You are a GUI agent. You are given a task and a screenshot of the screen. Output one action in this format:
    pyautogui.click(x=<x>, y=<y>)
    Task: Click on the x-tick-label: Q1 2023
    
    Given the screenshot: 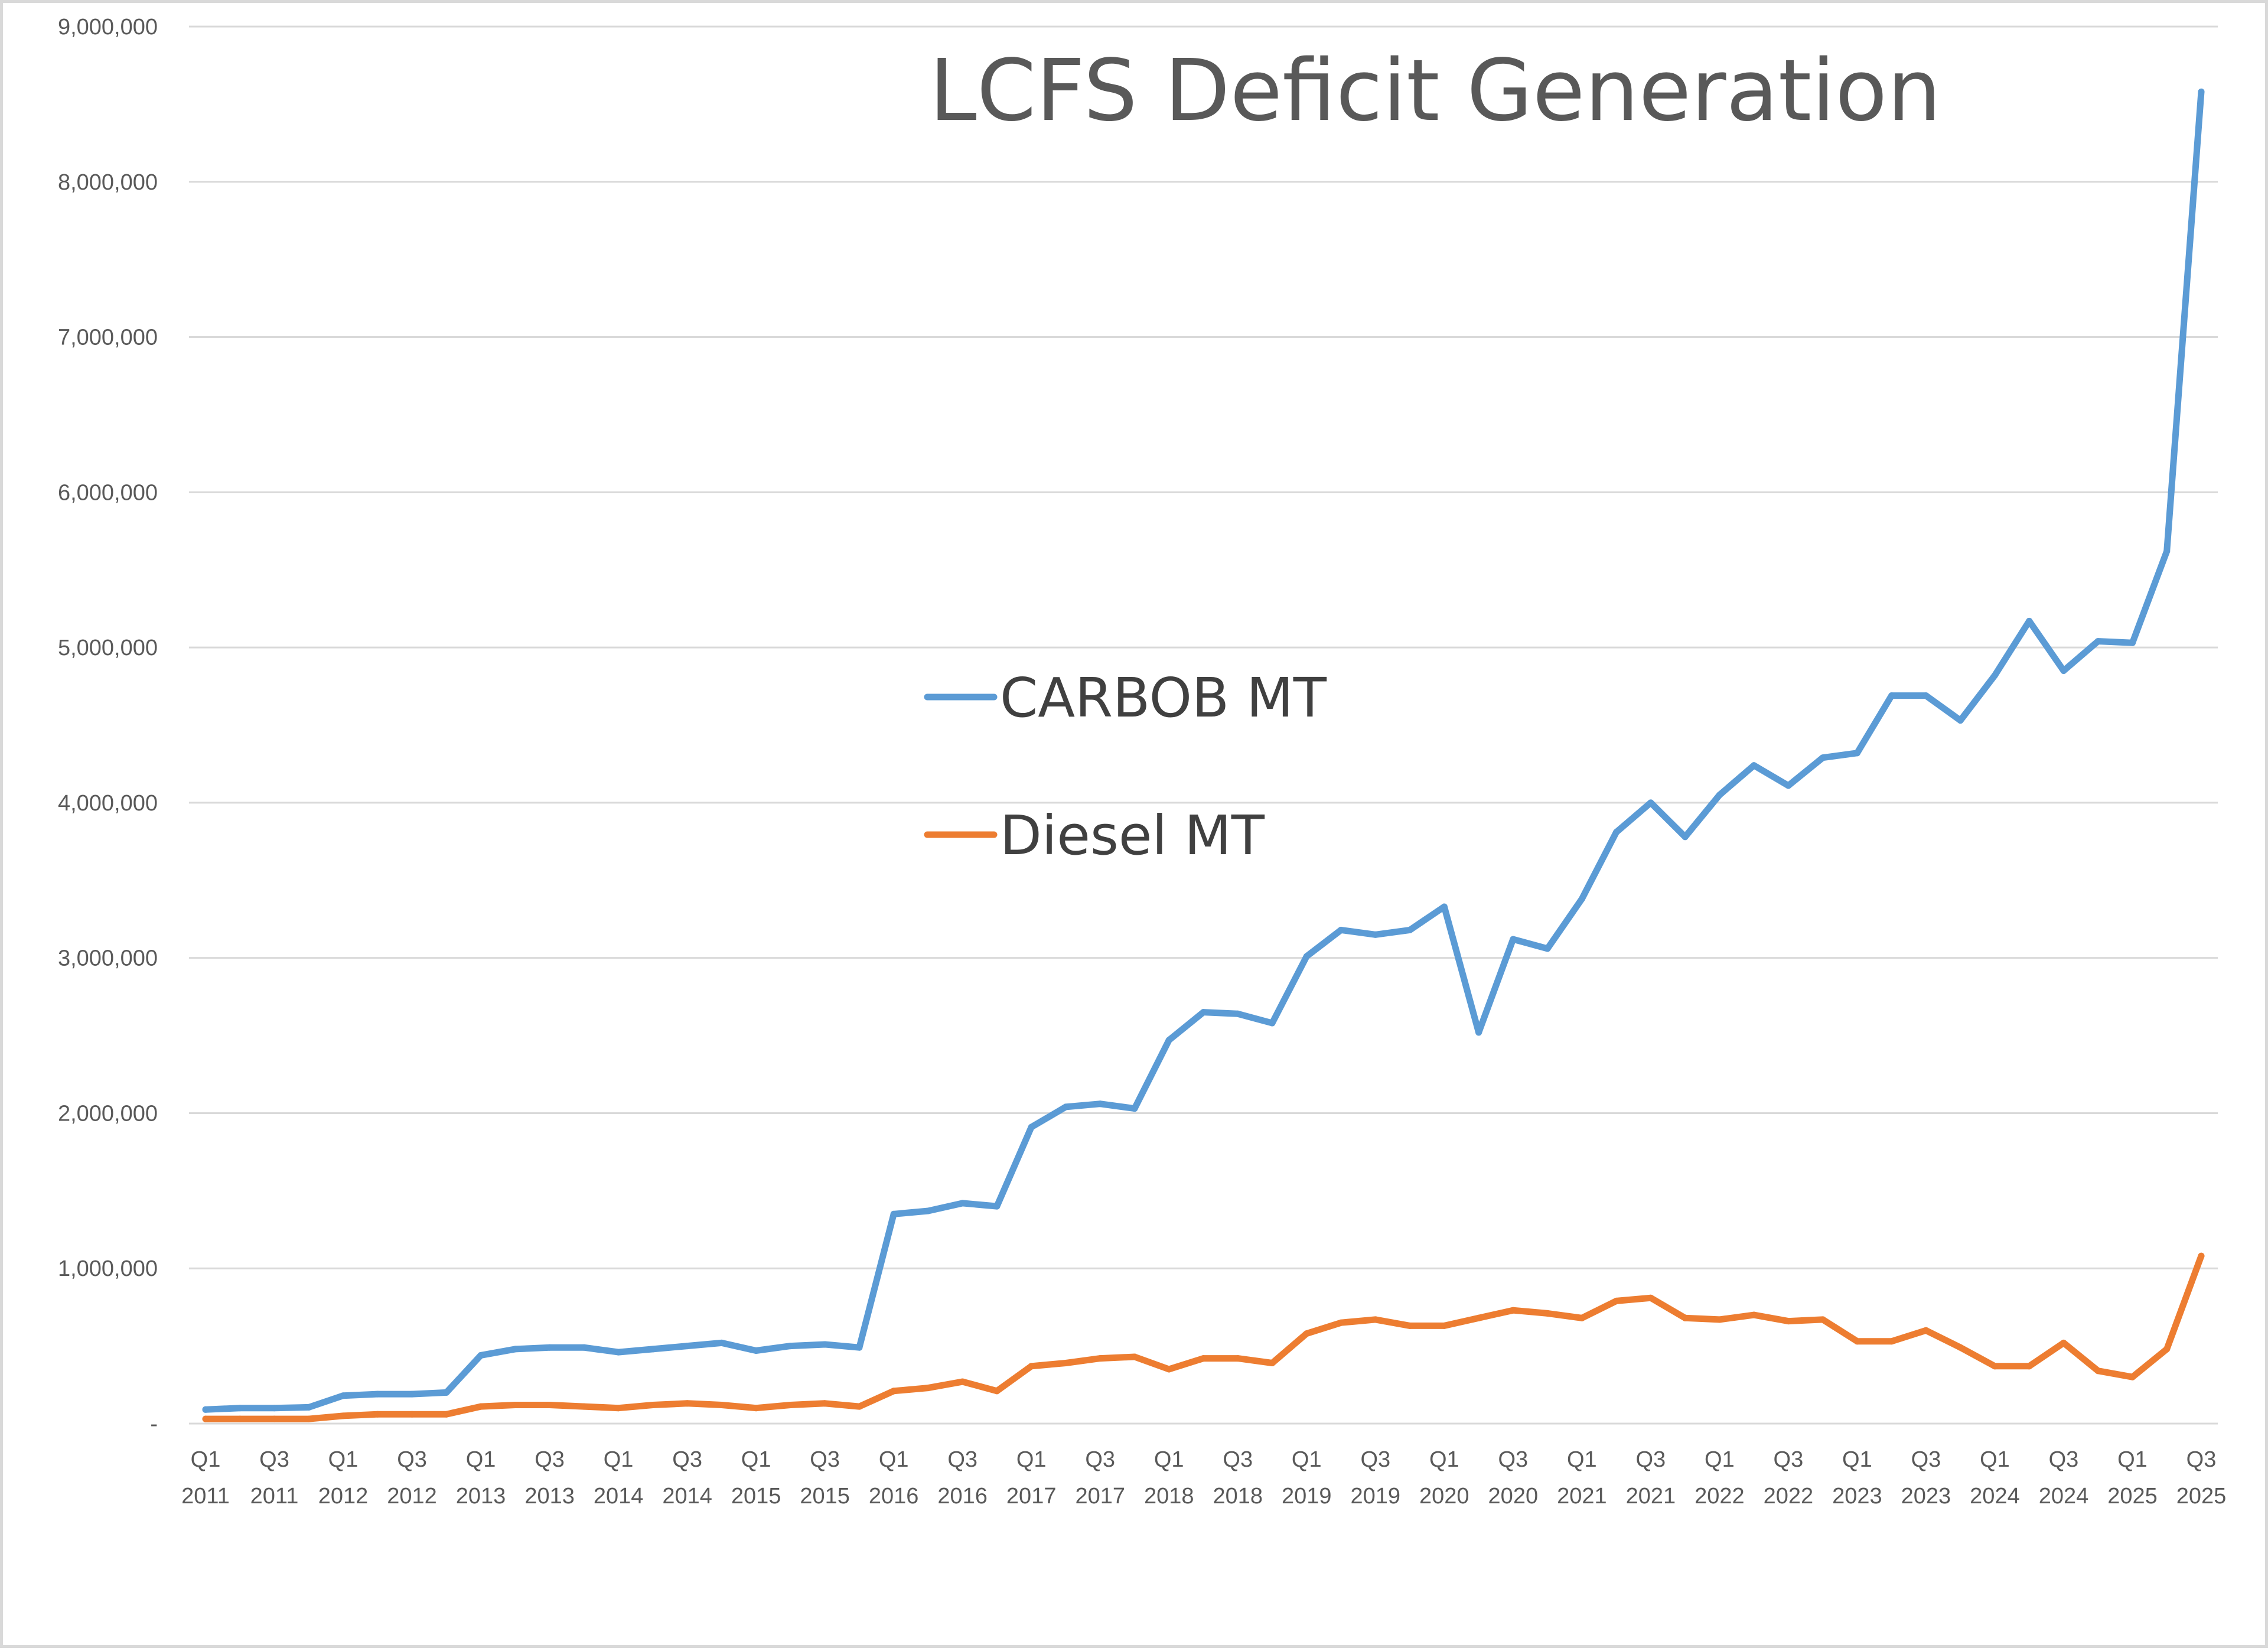 What is the action you would take?
    pyautogui.click(x=1857, y=1478)
    